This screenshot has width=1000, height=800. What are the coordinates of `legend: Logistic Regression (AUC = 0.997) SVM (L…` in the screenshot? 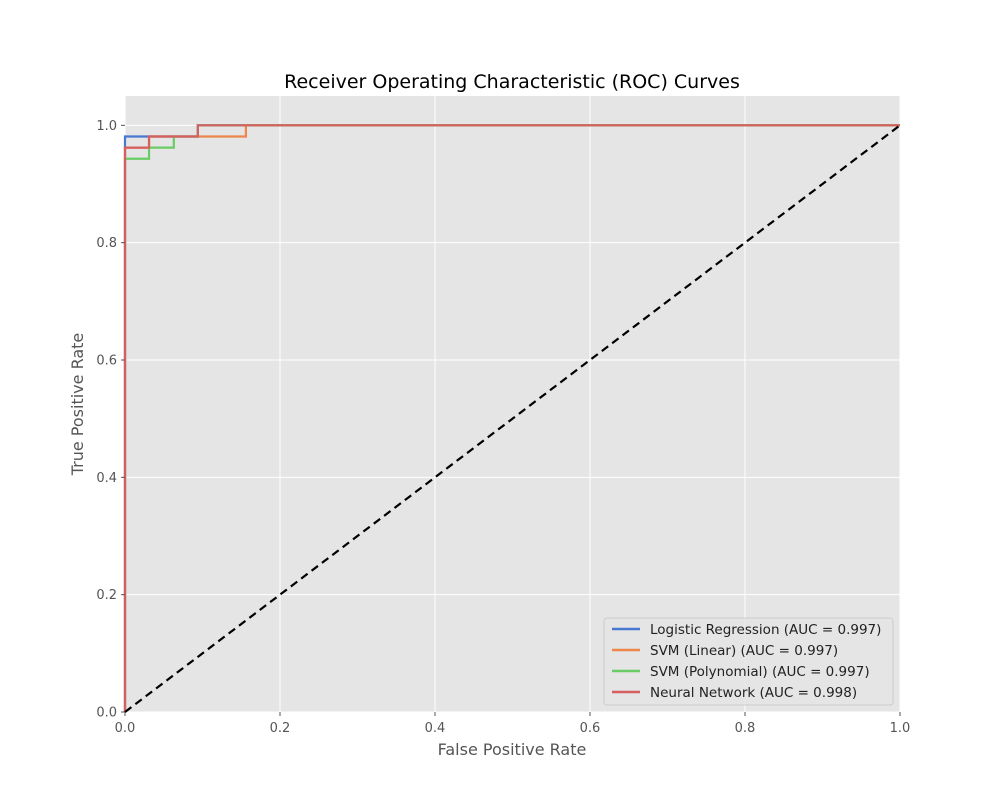 It's located at (748, 661).